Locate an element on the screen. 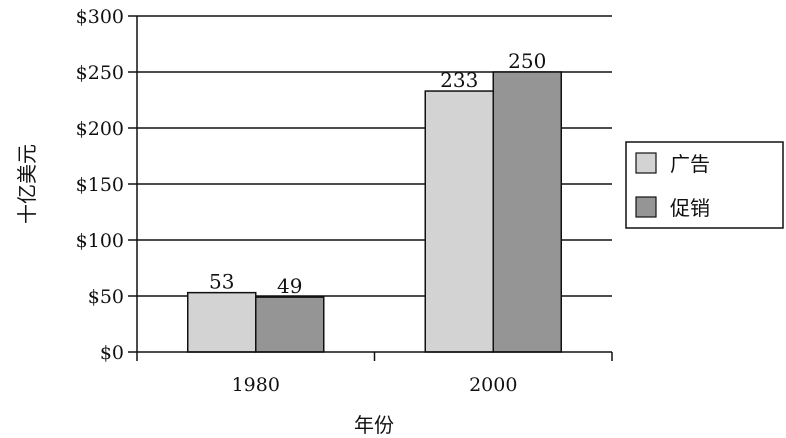 The image size is (786, 438). legend-swatch-promotion is located at coordinates (646, 207).